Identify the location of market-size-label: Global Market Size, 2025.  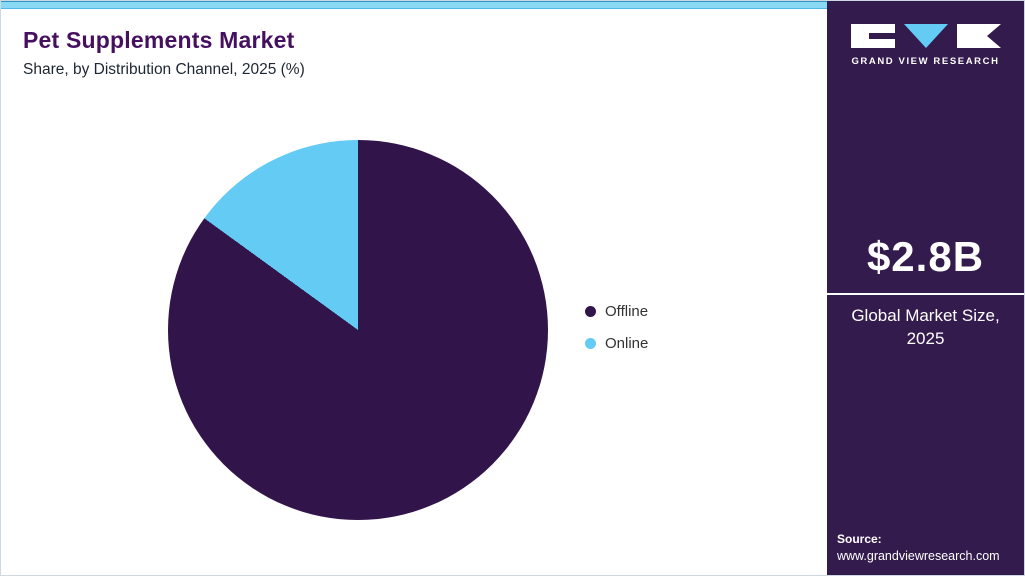
(925, 327).